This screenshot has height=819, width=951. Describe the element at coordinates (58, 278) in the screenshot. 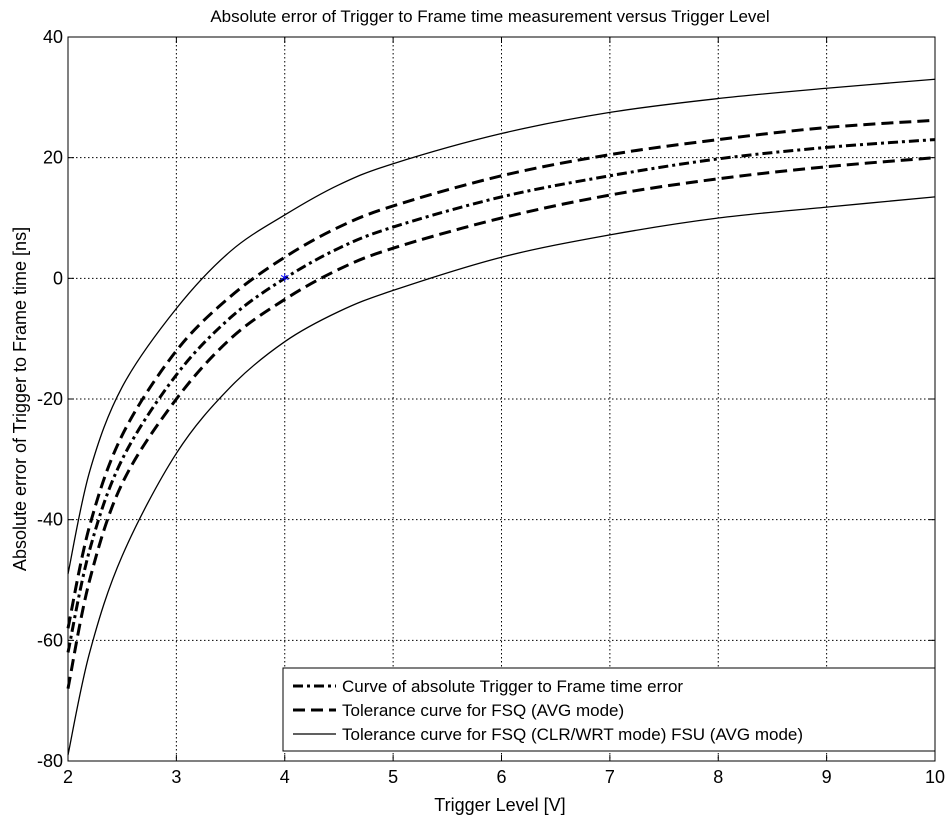

I see `y-tick-label: 0` at that location.